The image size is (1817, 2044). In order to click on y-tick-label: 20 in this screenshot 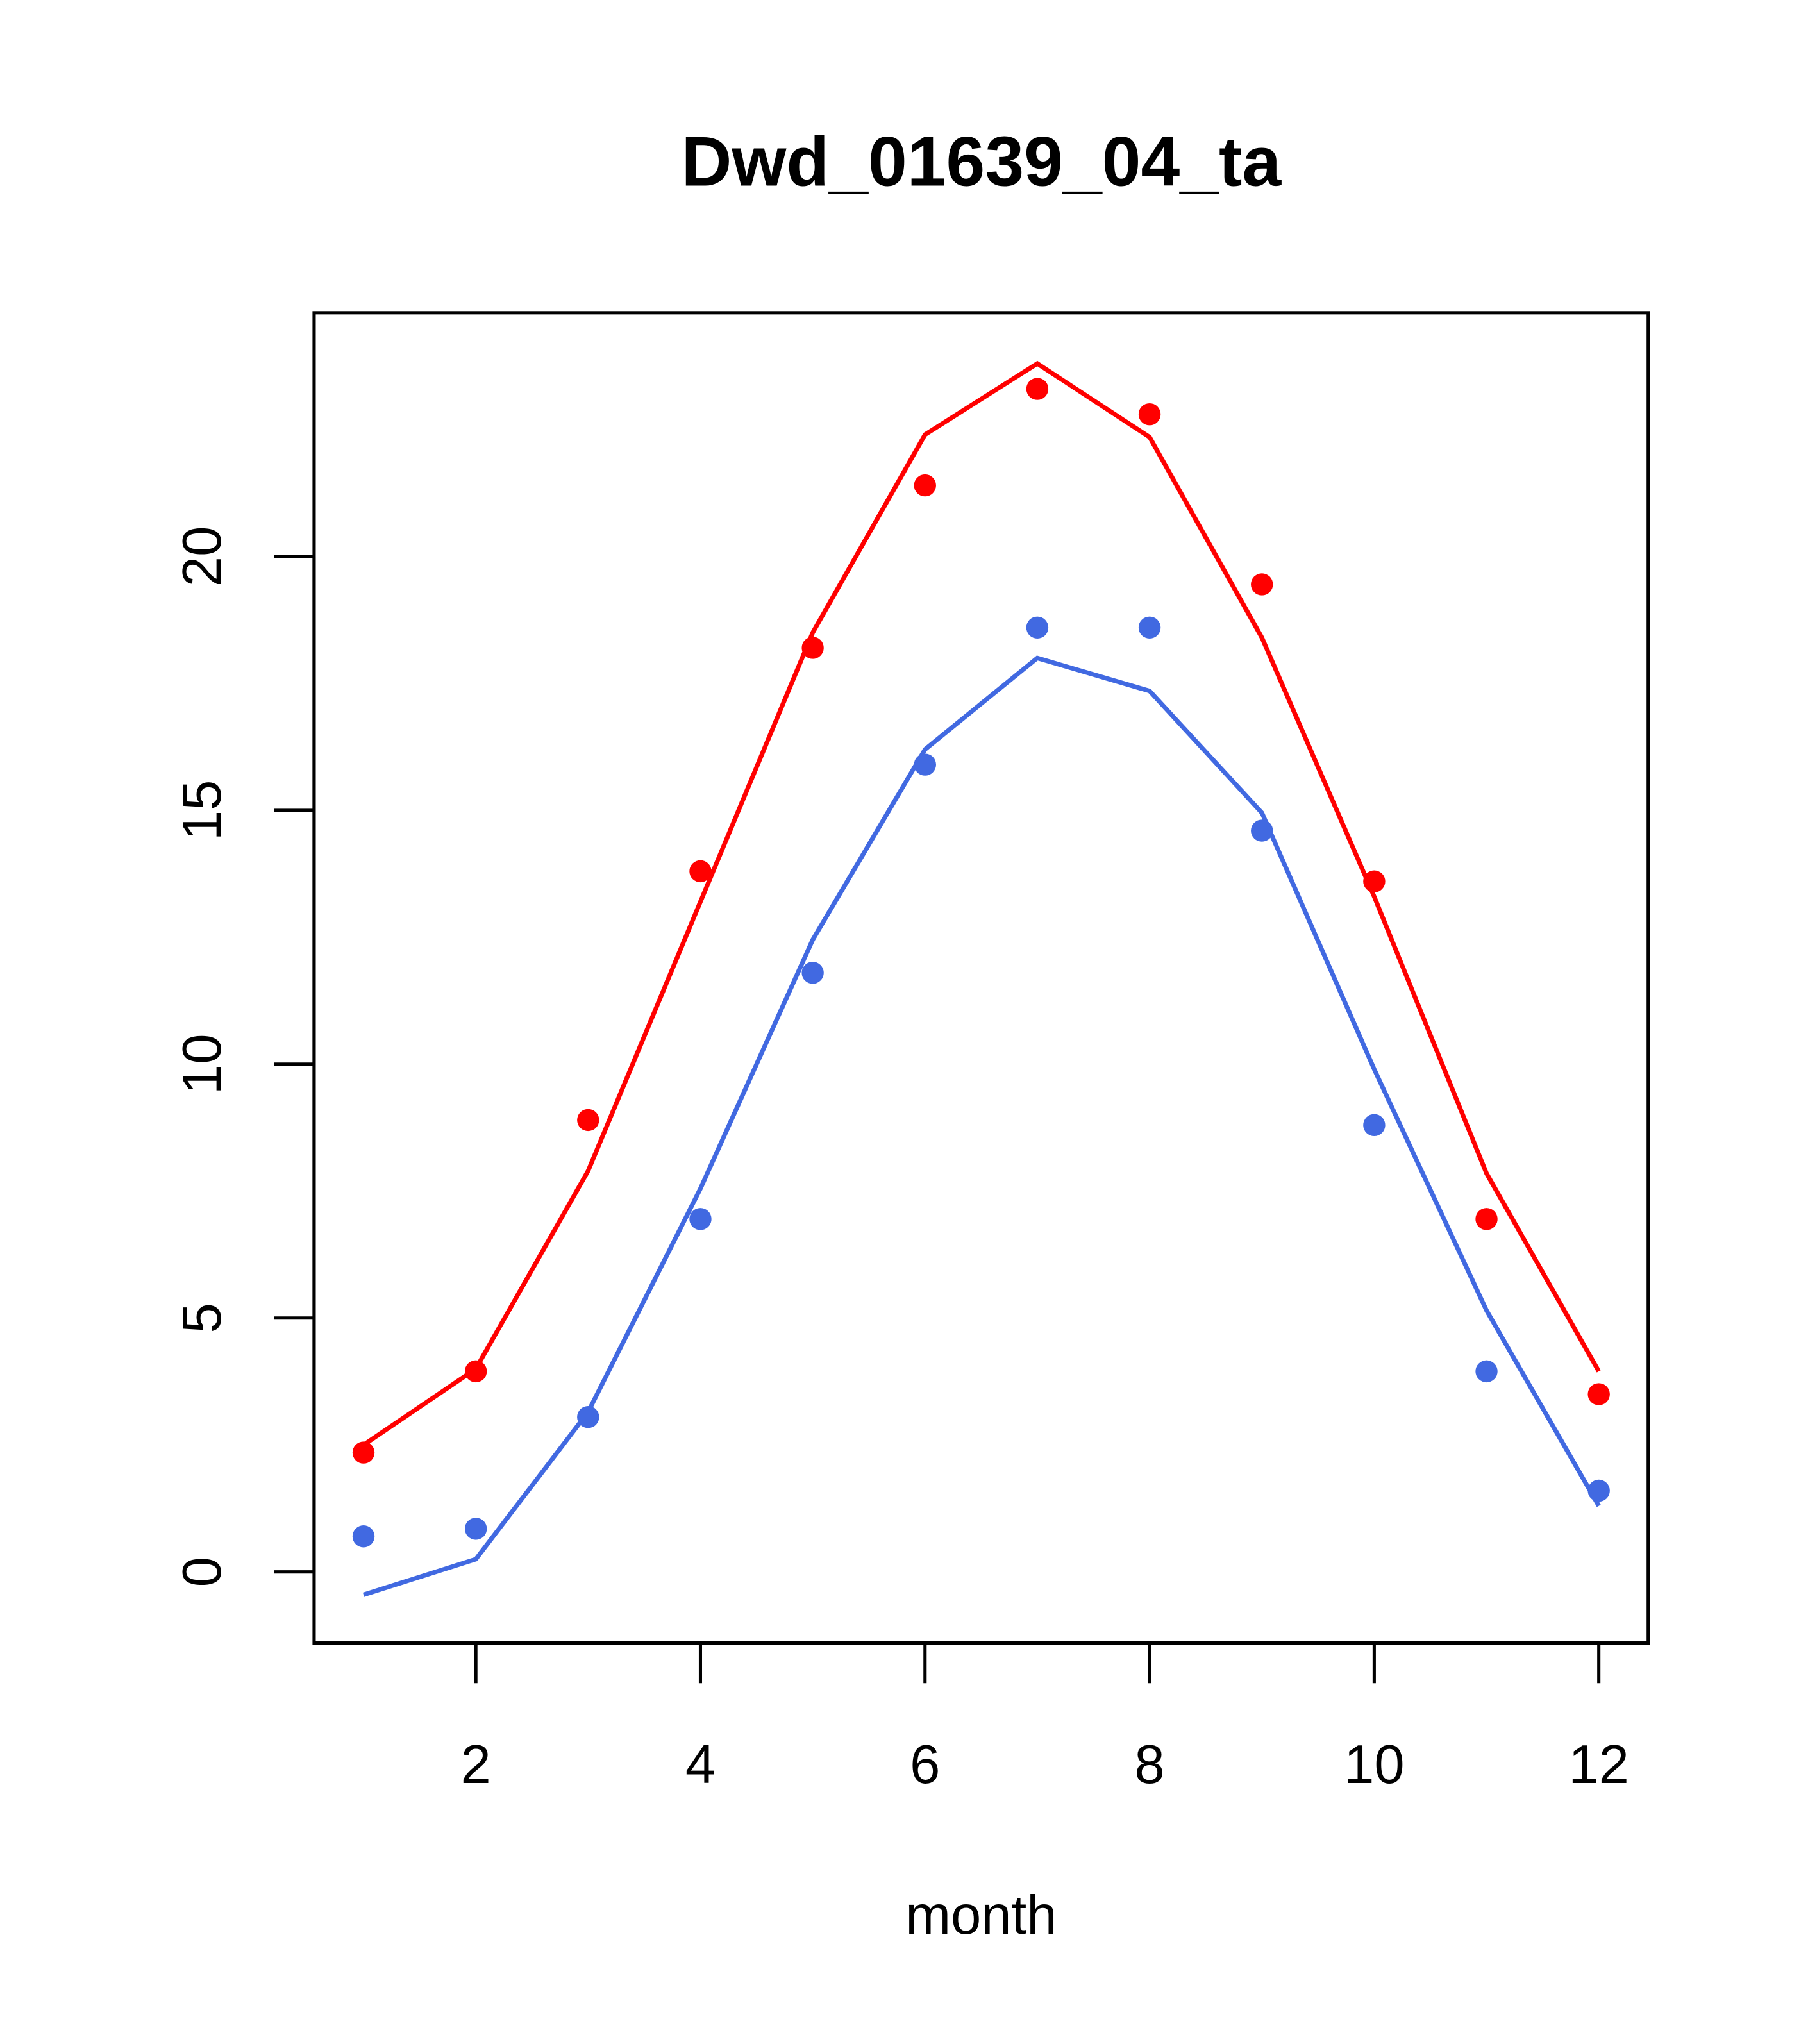, I will do `click(202, 556)`.